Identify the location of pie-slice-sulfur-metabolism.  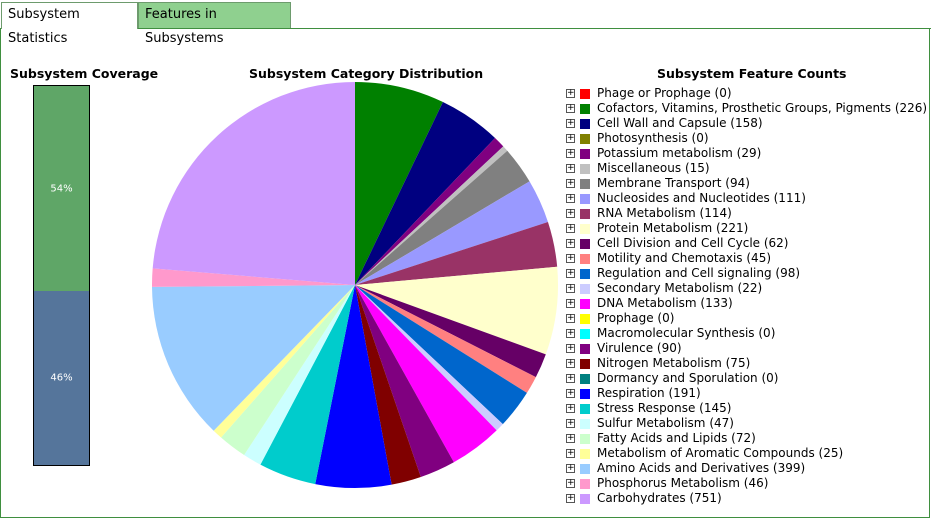
(299, 375).